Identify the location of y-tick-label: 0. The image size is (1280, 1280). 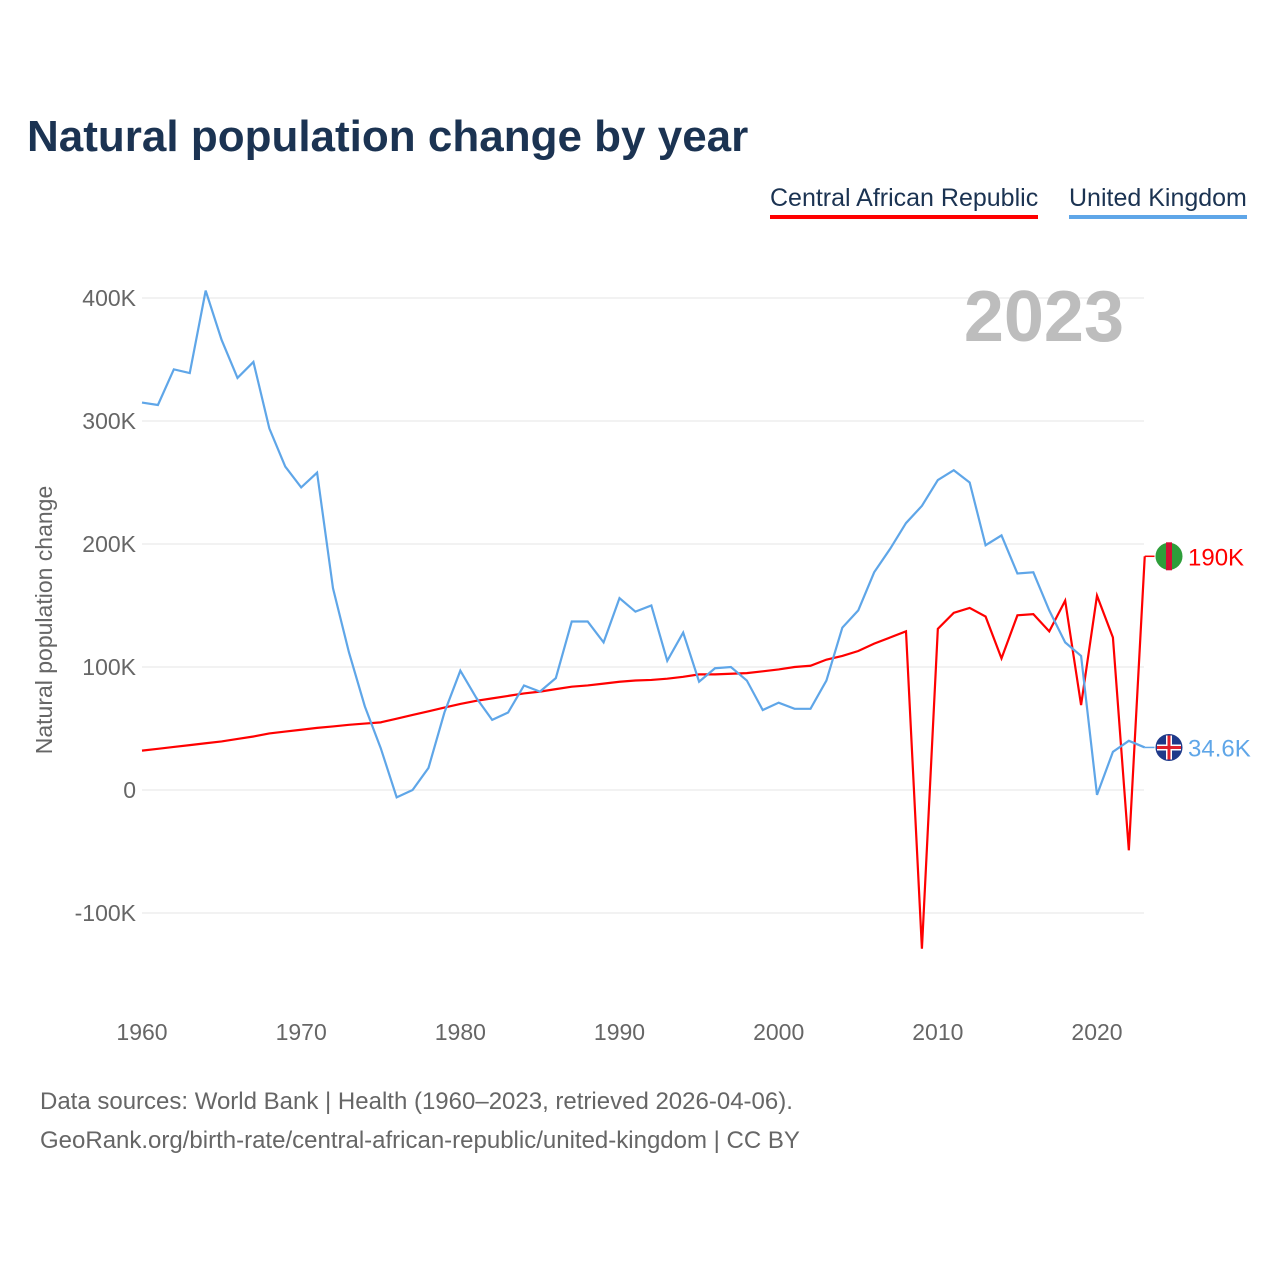
(129, 790).